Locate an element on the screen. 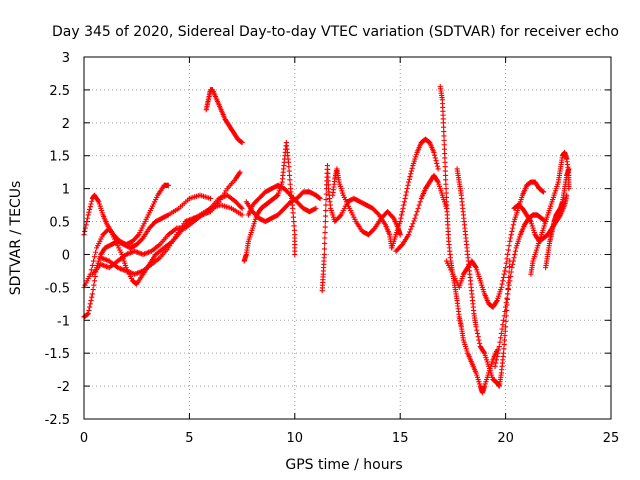  series-sat-f is located at coordinates (224, 116).